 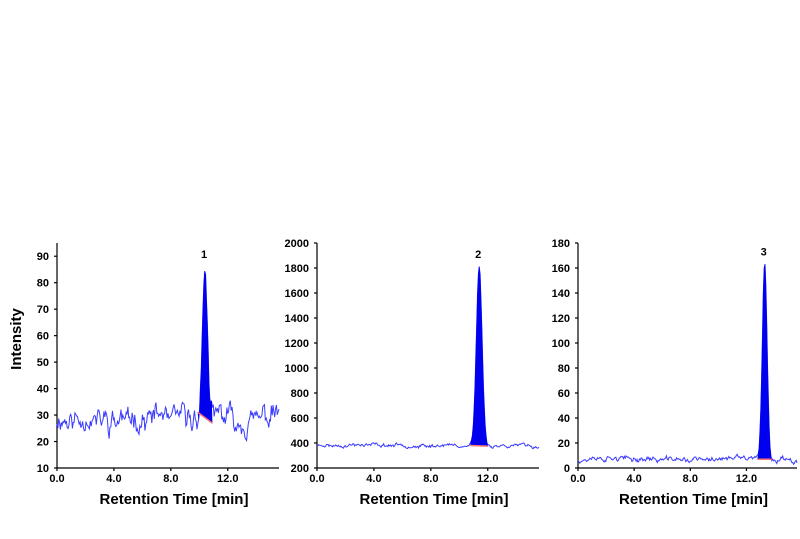 I want to click on y-tick-label: 1600, so click(x=297, y=294).